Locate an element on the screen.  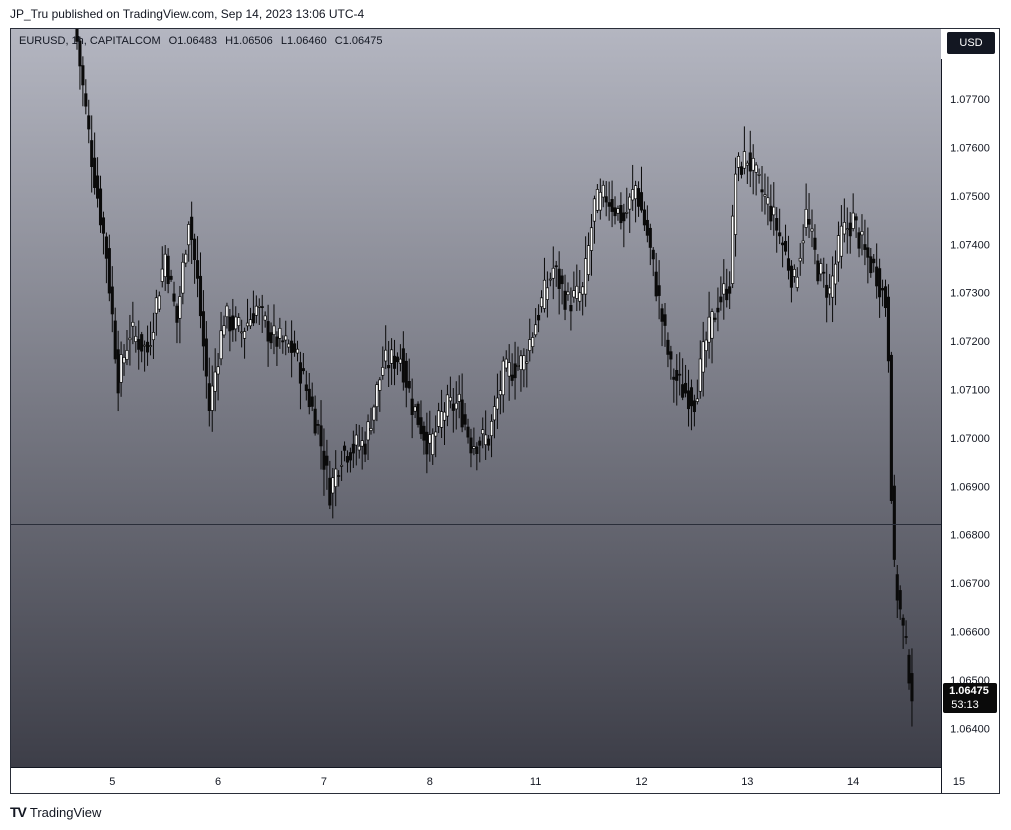
time-tick-label: 8 is located at coordinates (430, 782).